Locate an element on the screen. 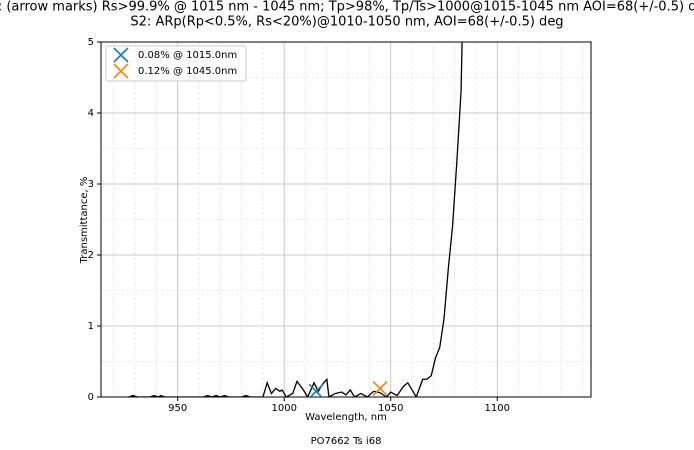  x-tick-label: 1000 is located at coordinates (283, 408).